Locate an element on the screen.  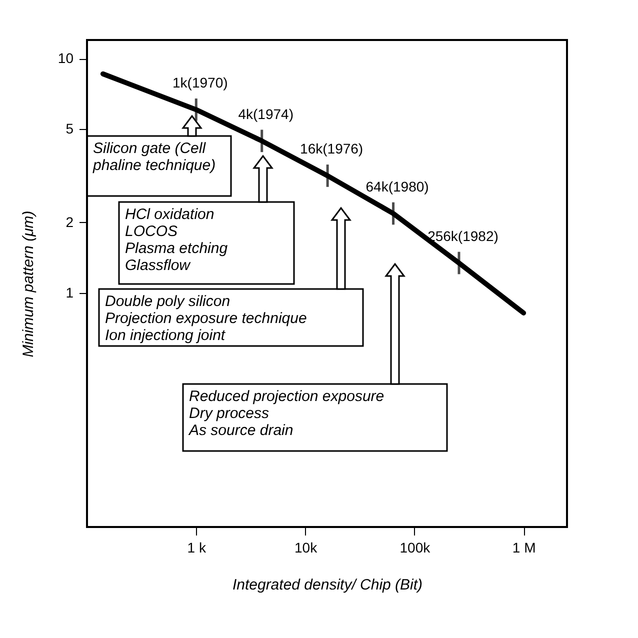
annotation: 1k(1970) is located at coordinates (200, 82).